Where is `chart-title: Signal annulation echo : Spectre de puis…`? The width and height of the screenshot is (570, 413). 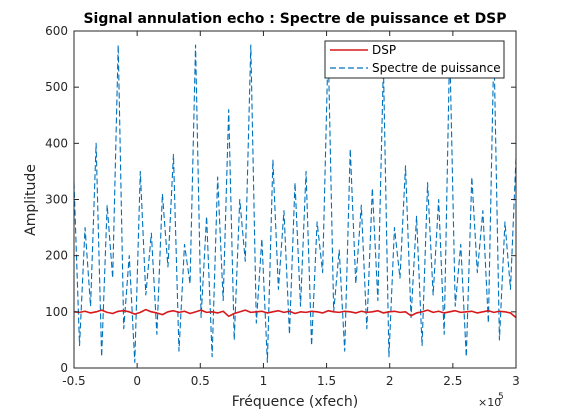 chart-title: Signal annulation echo : Spectre de puis… is located at coordinates (294, 19).